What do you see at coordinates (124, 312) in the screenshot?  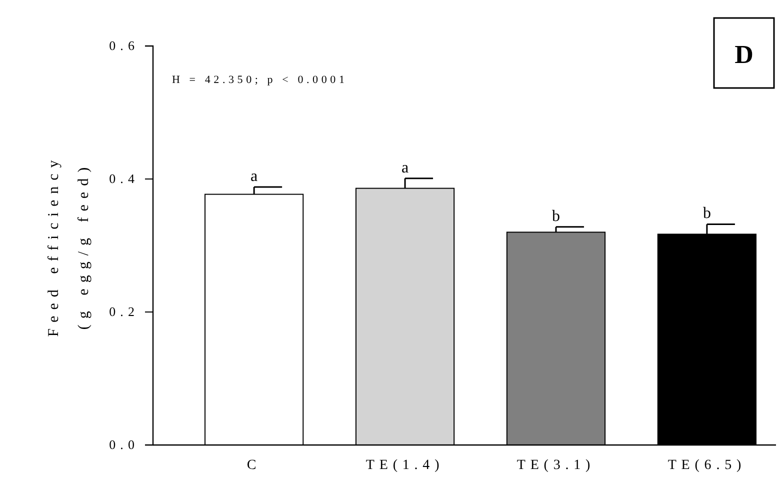 I see `y-tick-label: 0.2` at bounding box center [124, 312].